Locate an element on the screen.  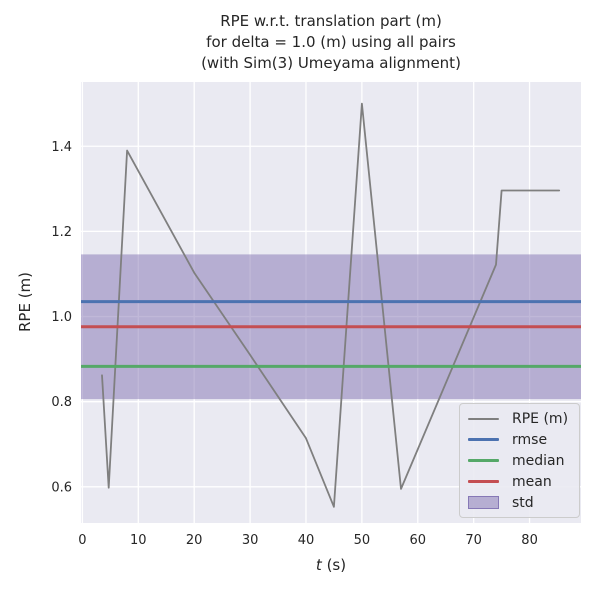
x-axis-label: t (s) is located at coordinates (331, 565).